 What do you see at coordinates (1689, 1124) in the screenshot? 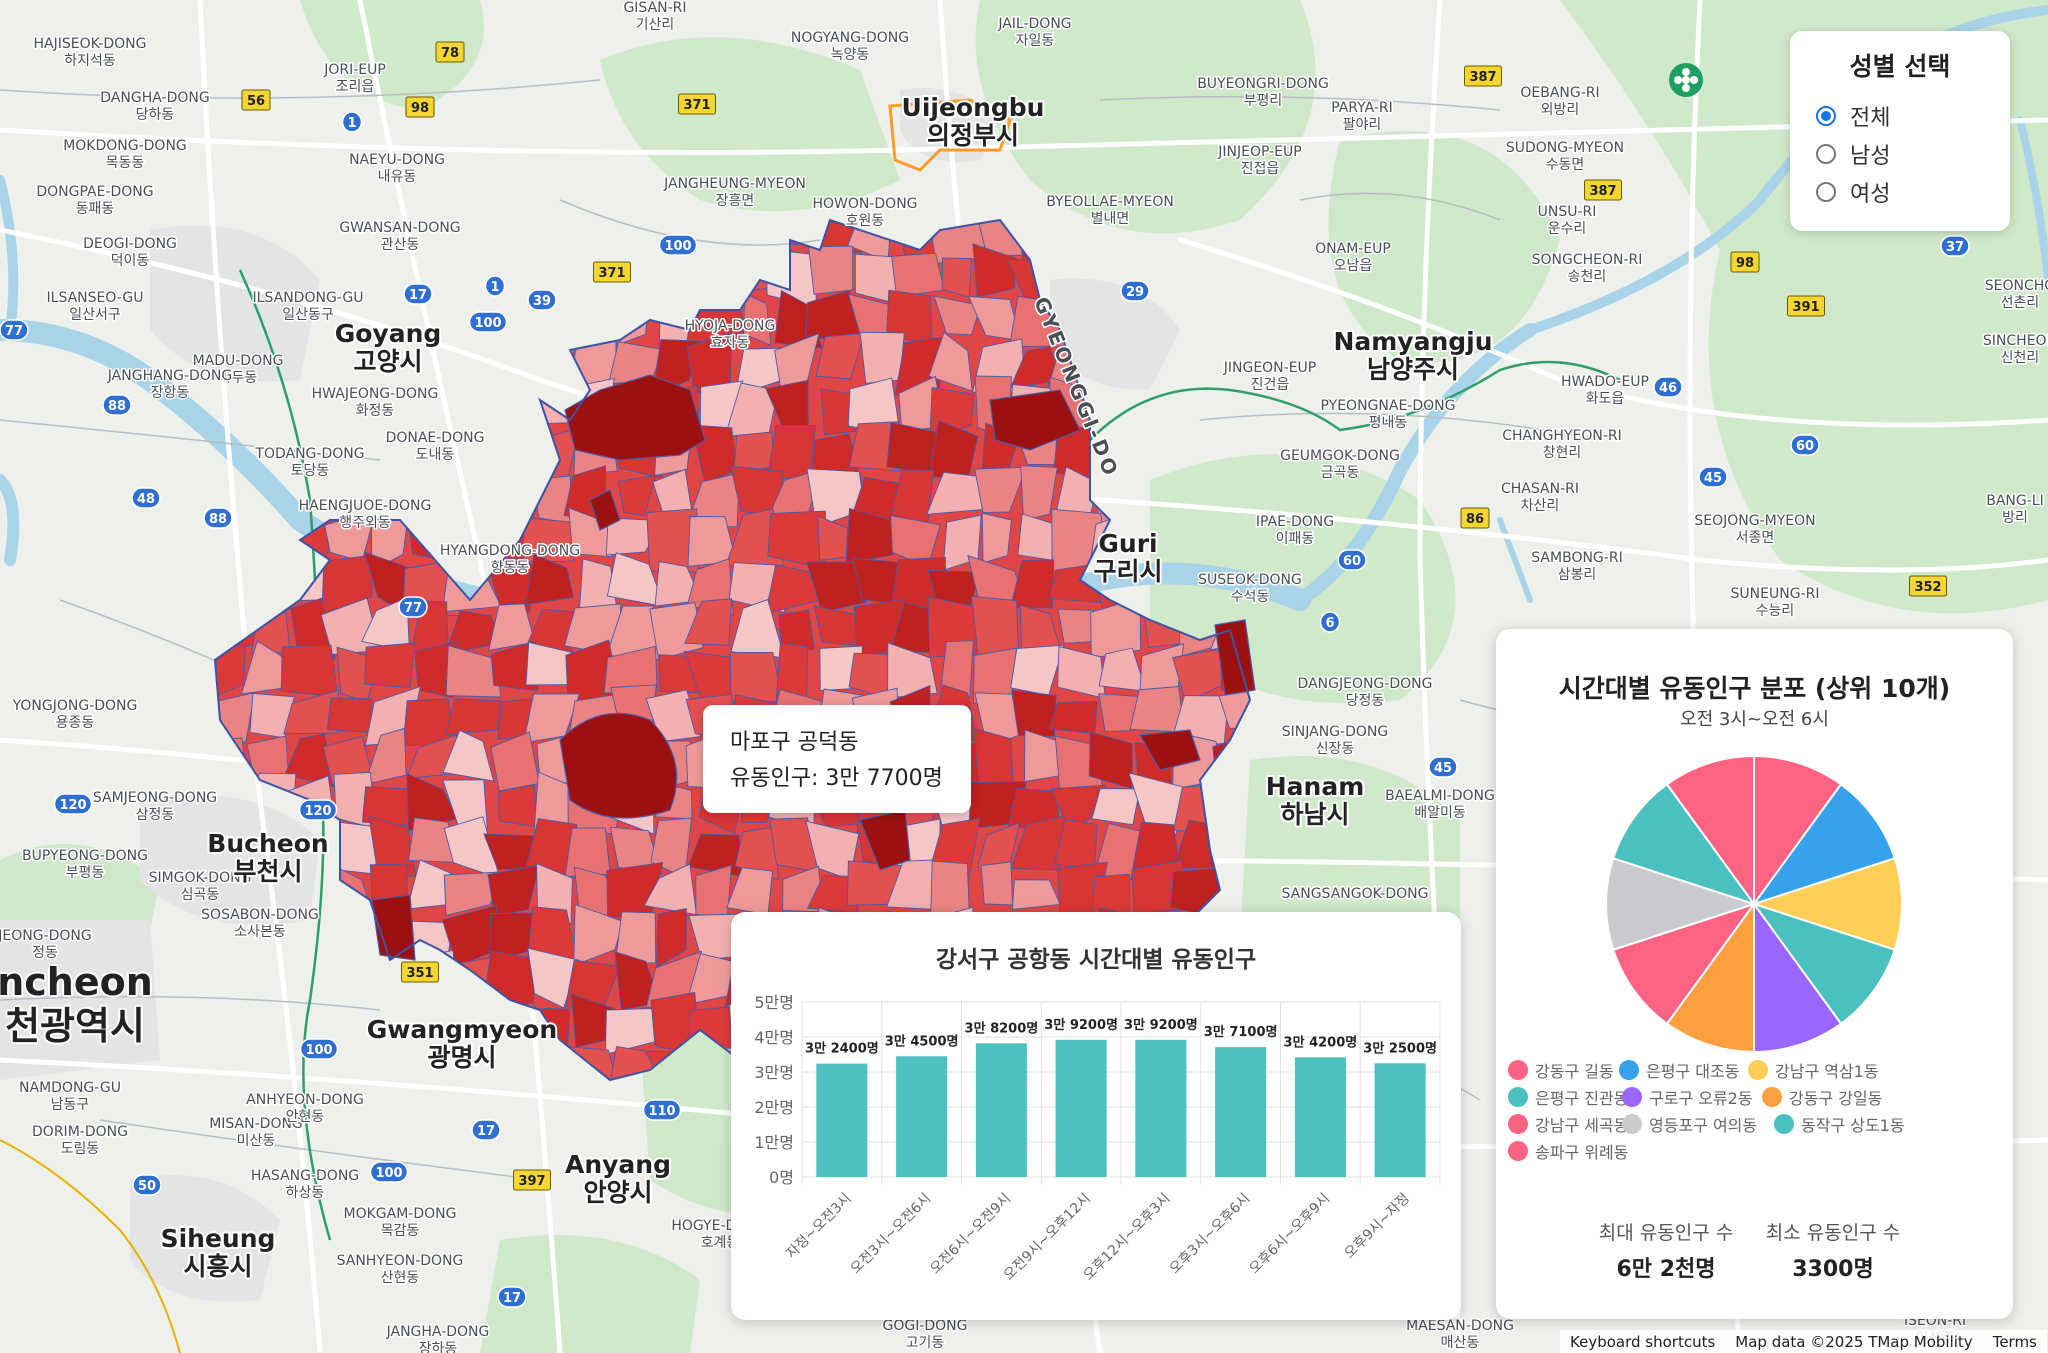
I see `legend-item: 영등포구 여의동` at bounding box center [1689, 1124].